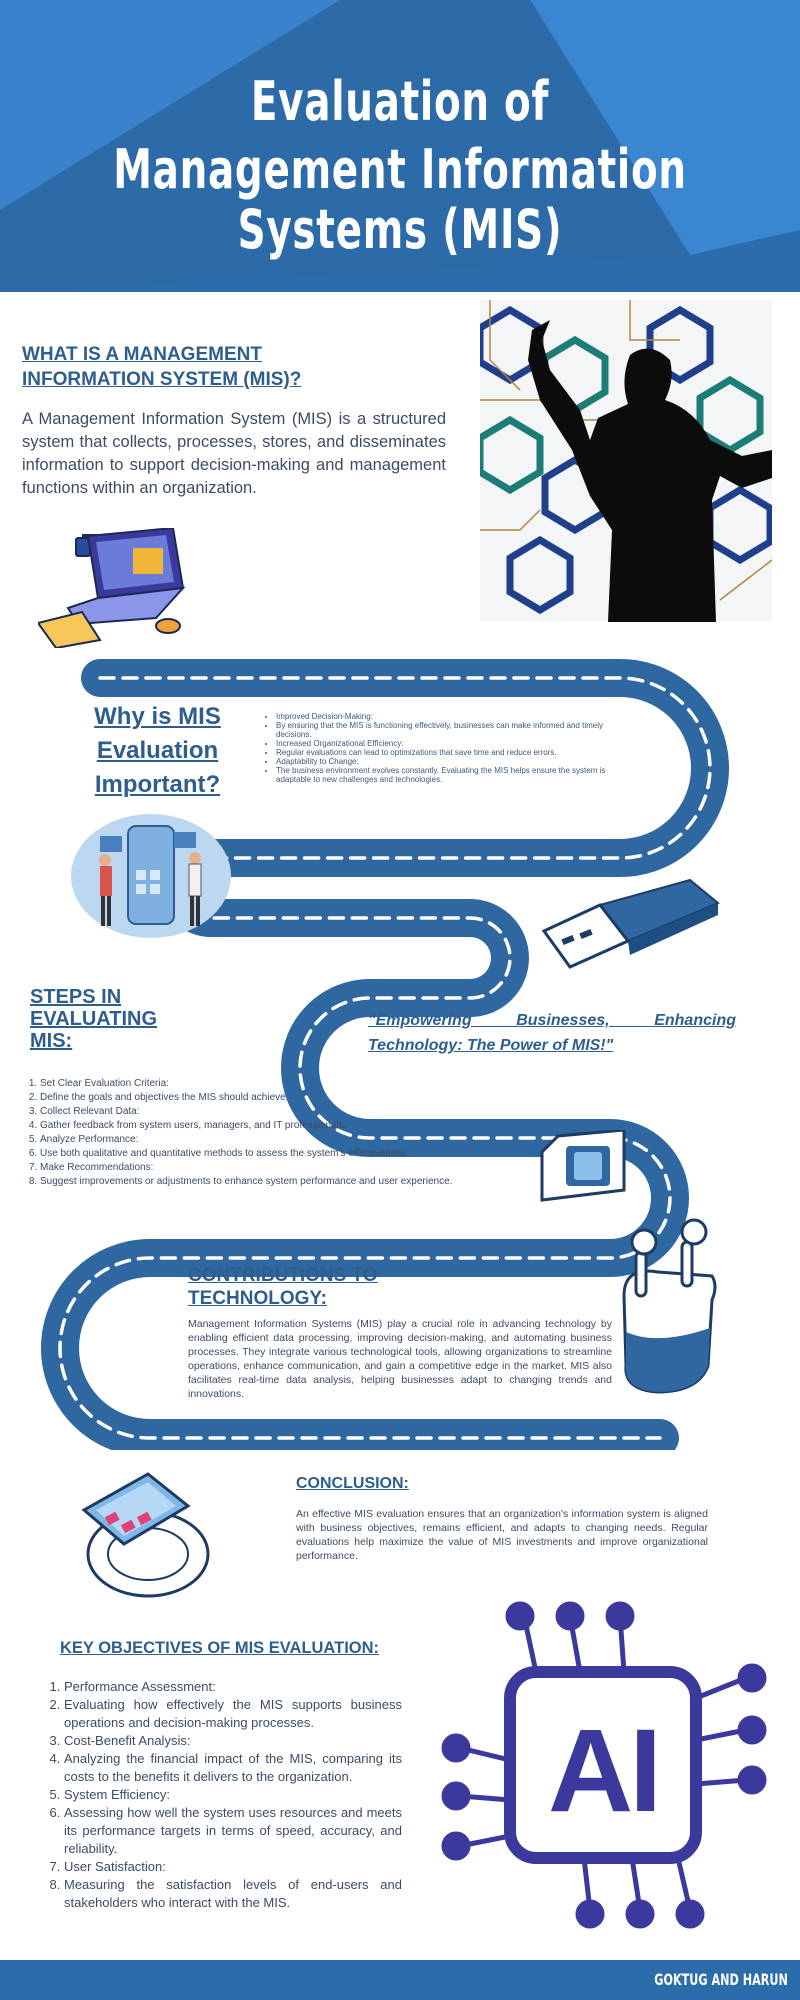  I want to click on why-heading: Why is MIS Evaluation Important?, so click(157, 751).